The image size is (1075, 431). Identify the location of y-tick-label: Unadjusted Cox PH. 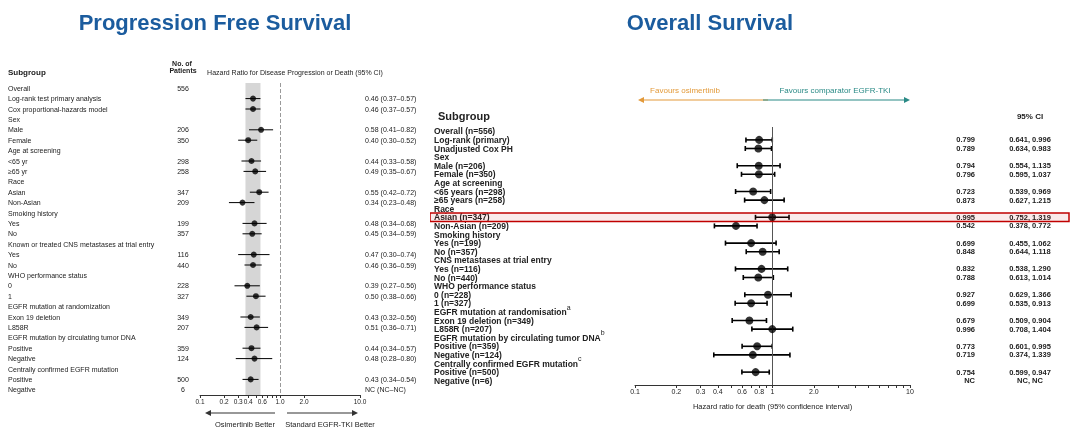
(473, 148).